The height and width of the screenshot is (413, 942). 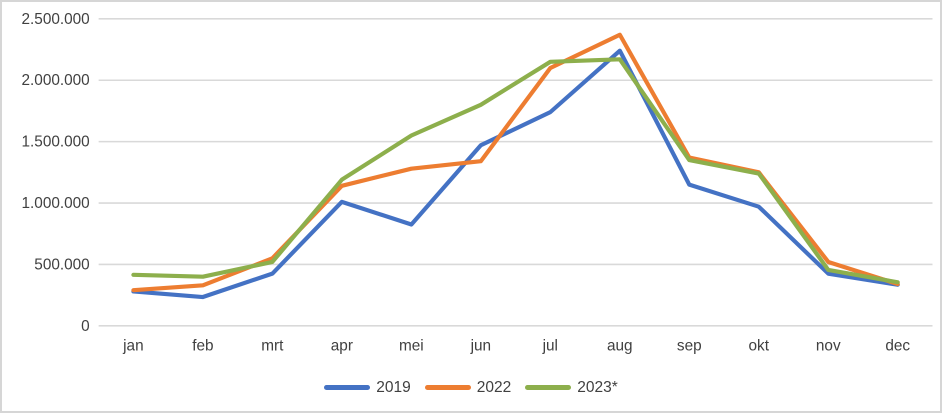 What do you see at coordinates (393, 387) in the screenshot?
I see `legend-label: 2019` at bounding box center [393, 387].